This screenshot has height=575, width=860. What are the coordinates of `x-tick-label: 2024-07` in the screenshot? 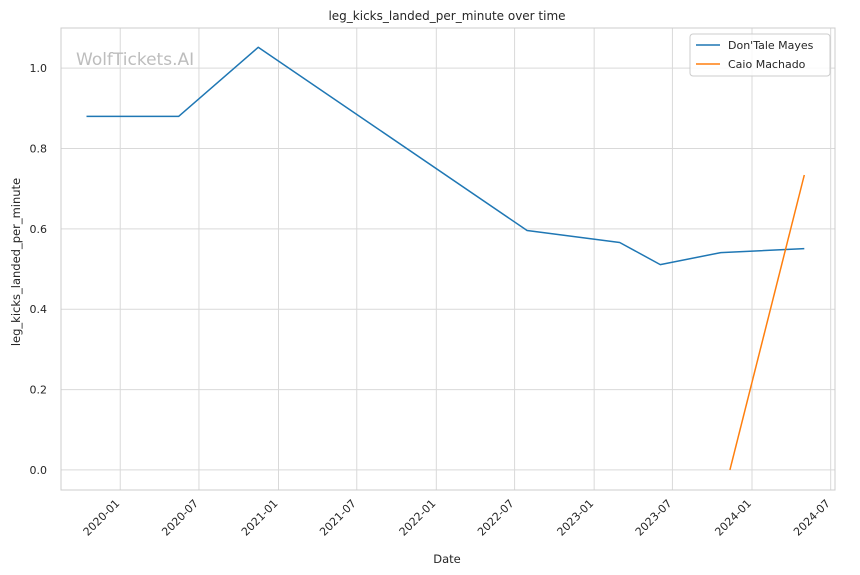 It's located at (812, 518).